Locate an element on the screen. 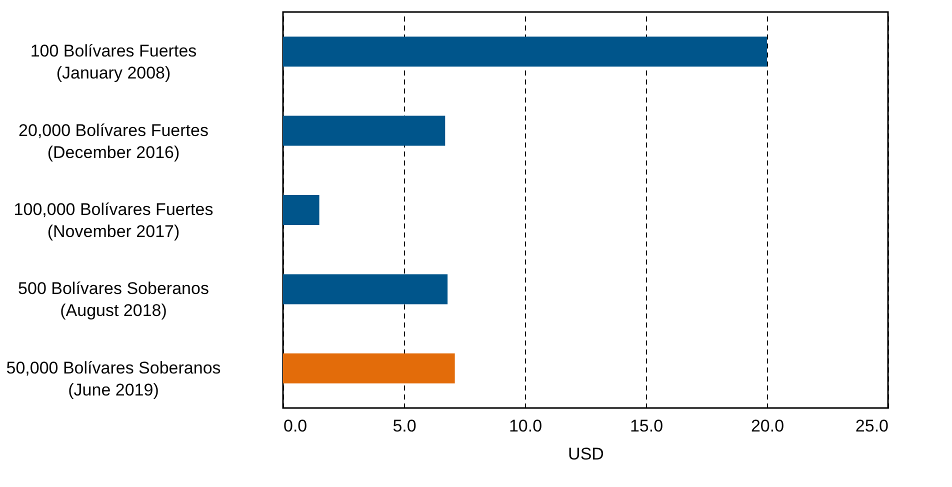 This screenshot has height=487, width=952. y-tick-label: 100,000 Bolívares Fuertes (November 2017) is located at coordinates (114, 220).